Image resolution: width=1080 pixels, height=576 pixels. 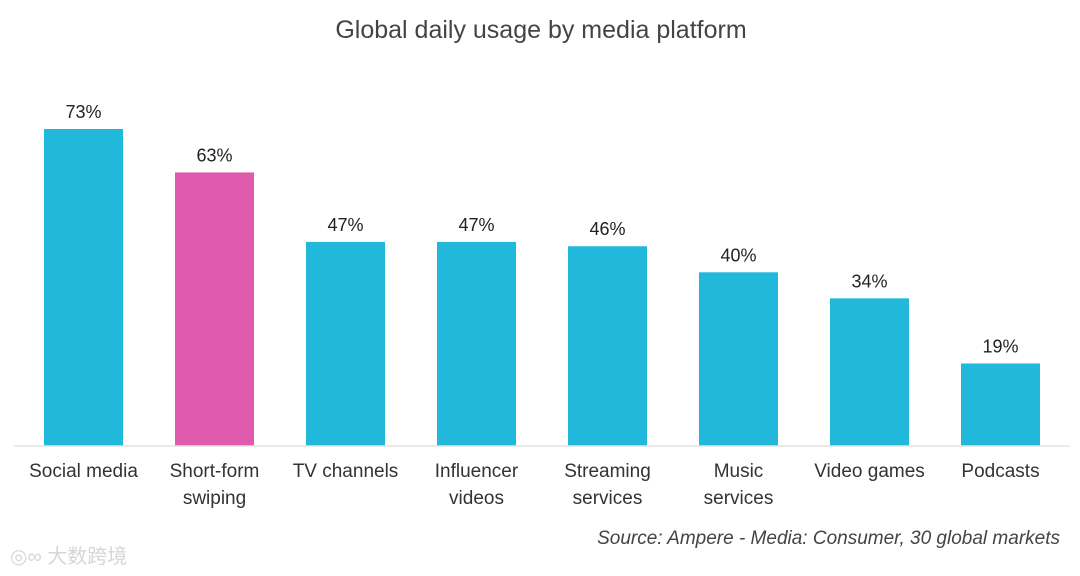 What do you see at coordinates (83, 471) in the screenshot?
I see `x-tick-label: Social media` at bounding box center [83, 471].